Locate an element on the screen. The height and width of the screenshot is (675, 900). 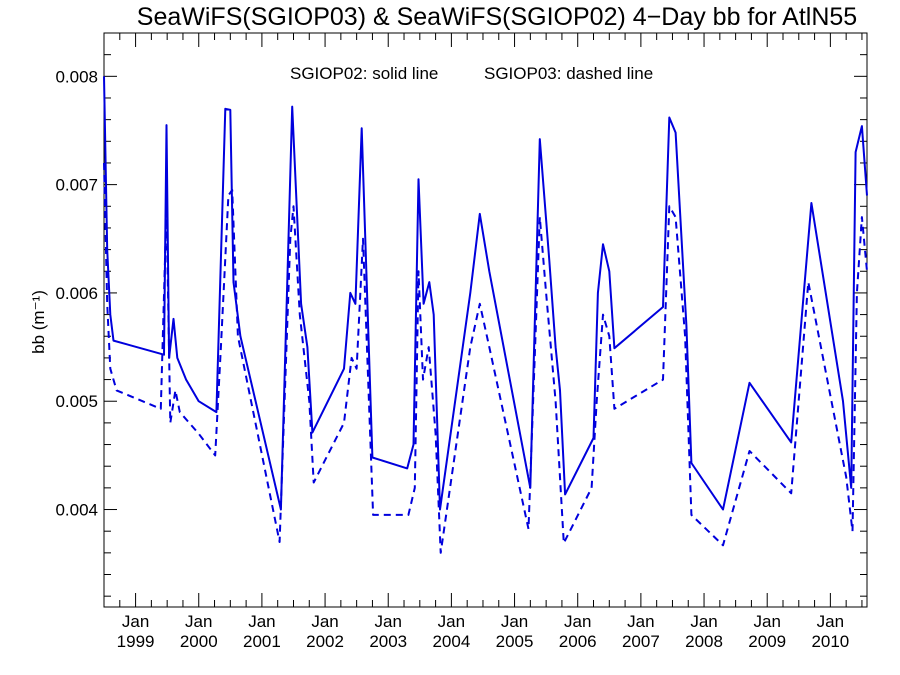
x-tick-year: 2008 is located at coordinates (704, 641).